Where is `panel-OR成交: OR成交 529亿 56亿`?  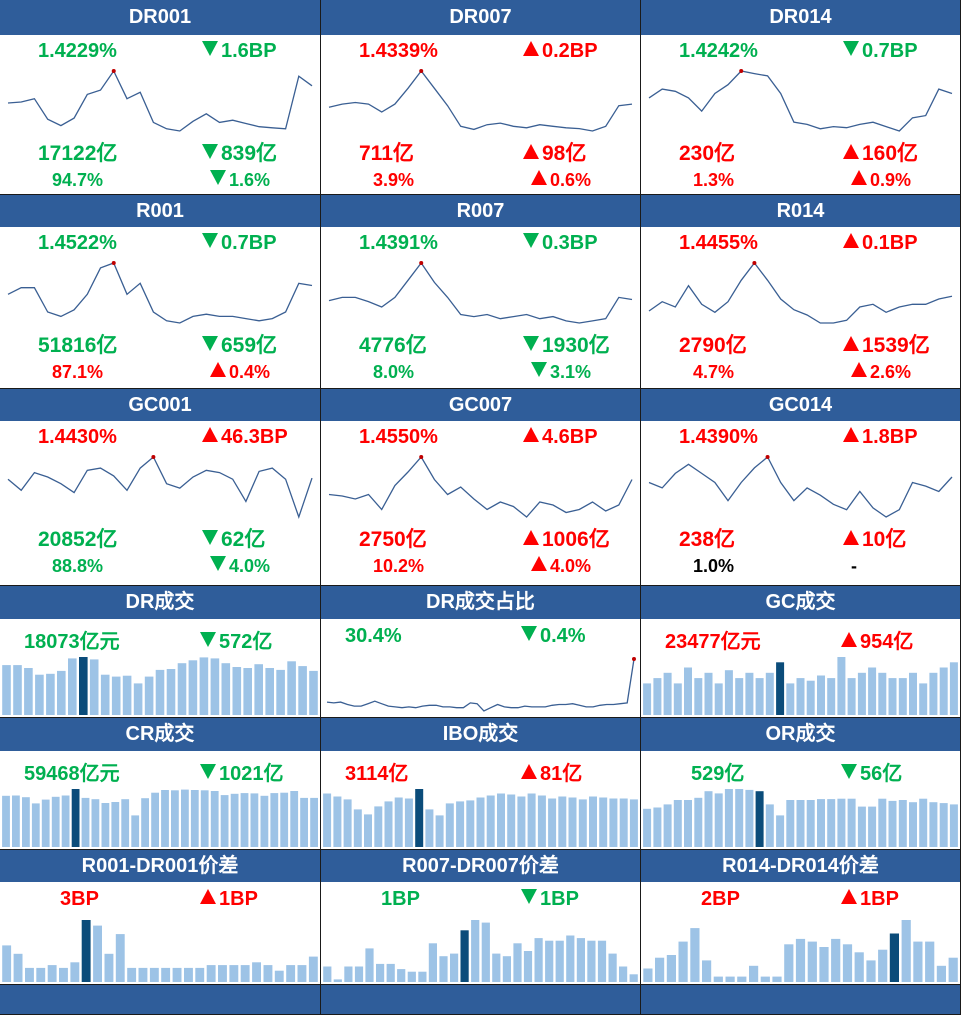 panel-OR成交: OR成交 529亿 56亿 is located at coordinates (801, 784).